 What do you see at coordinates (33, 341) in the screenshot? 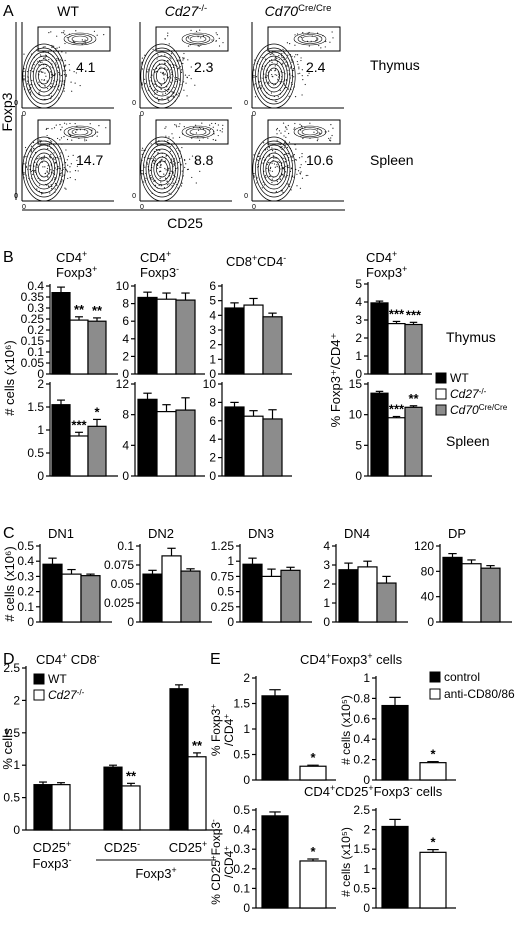
I see `y-tick-label: 0.15` at bounding box center [33, 341].